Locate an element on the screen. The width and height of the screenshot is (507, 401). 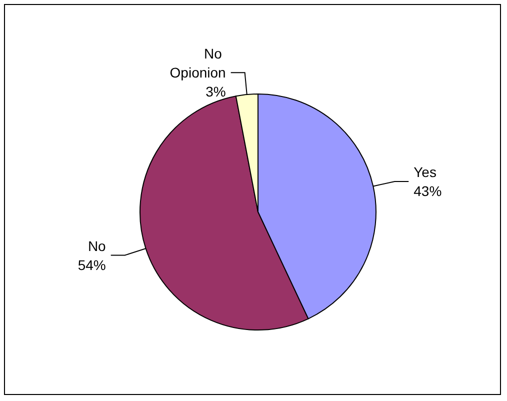
slice-label: Yes is located at coordinates (425, 172).